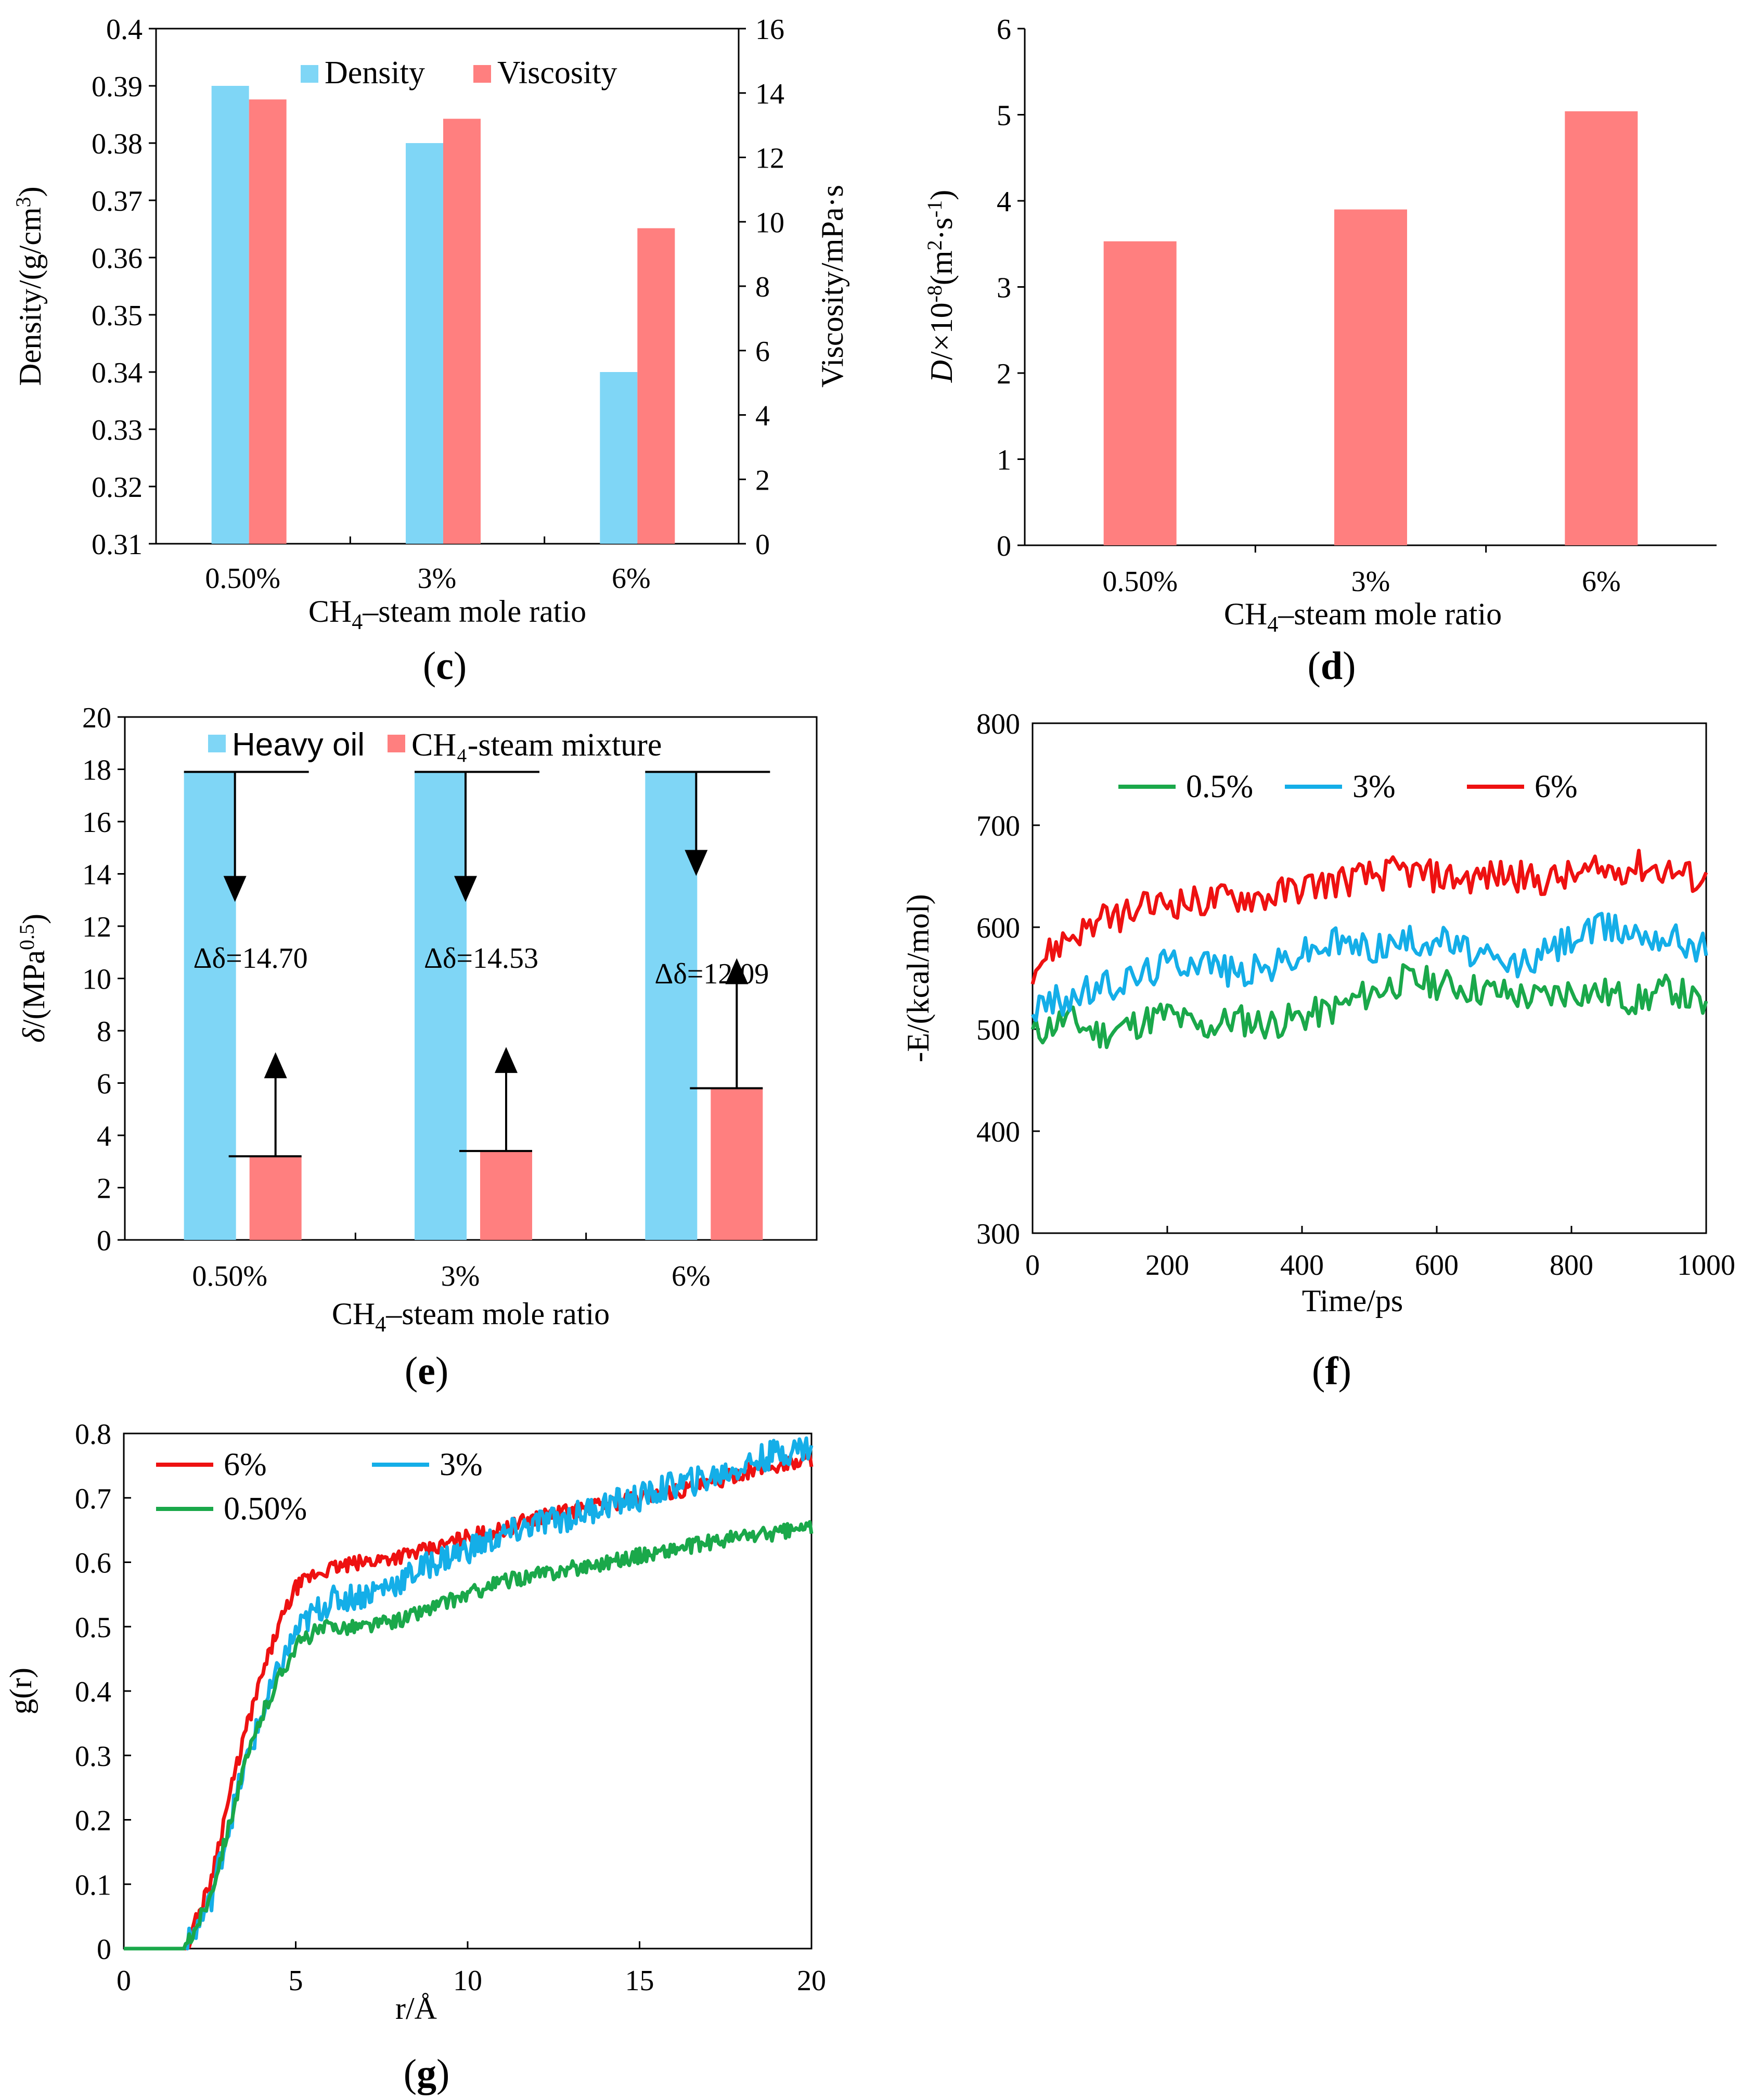  Describe the element at coordinates (396, 744) in the screenshot. I see `legend-swatch-ch4-steam` at that location.